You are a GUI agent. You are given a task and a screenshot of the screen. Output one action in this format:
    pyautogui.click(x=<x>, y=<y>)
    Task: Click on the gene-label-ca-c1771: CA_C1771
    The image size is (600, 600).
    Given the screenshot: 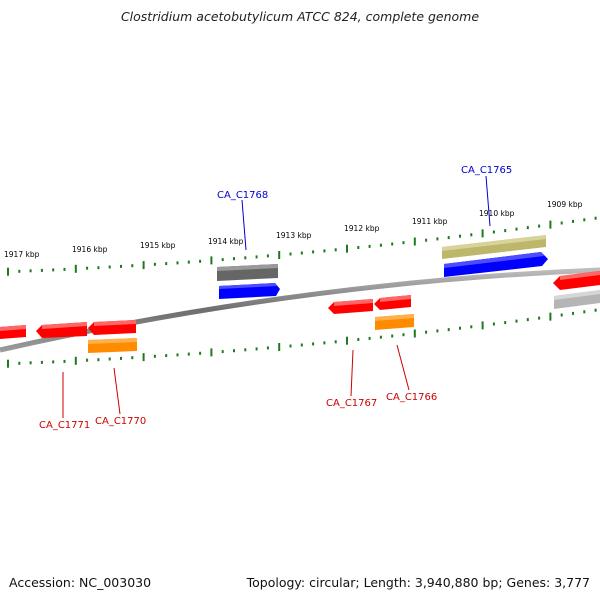 What is the action you would take?
    pyautogui.click(x=64, y=425)
    